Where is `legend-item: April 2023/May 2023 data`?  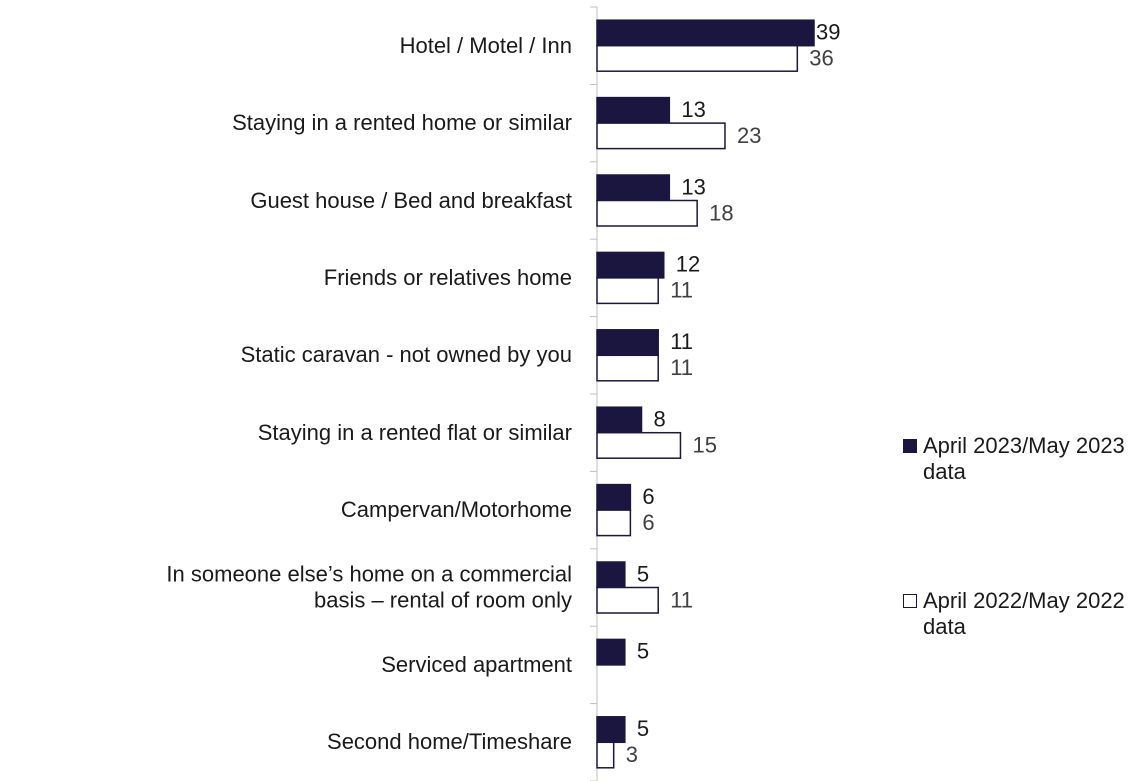 legend-item: April 2023/May 2023 data is located at coordinates (1020, 459).